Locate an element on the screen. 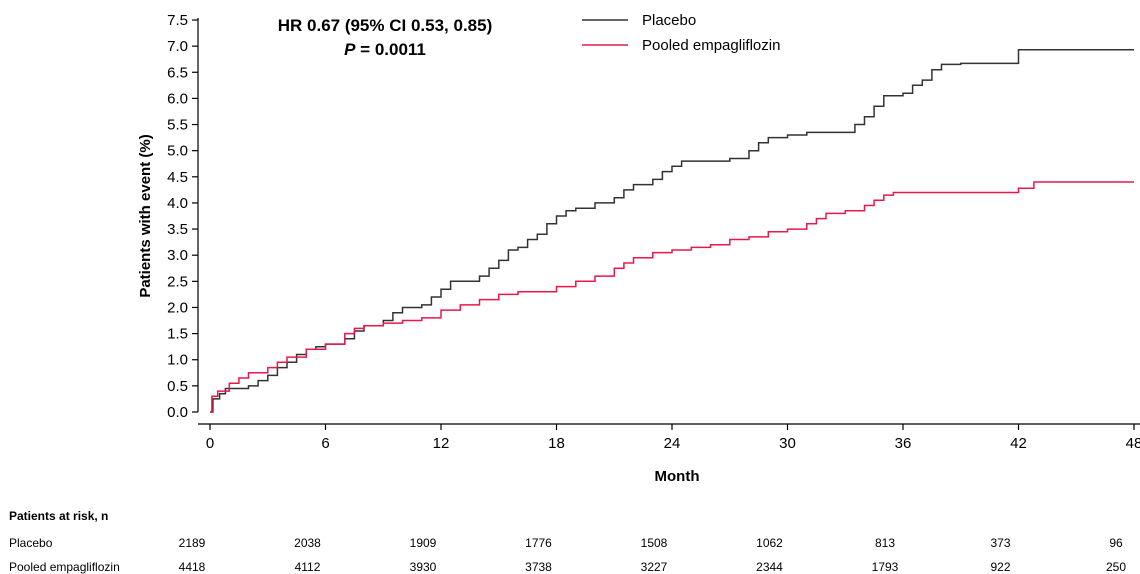 The width and height of the screenshot is (1140, 574). risk-value: 1062 is located at coordinates (769, 543).